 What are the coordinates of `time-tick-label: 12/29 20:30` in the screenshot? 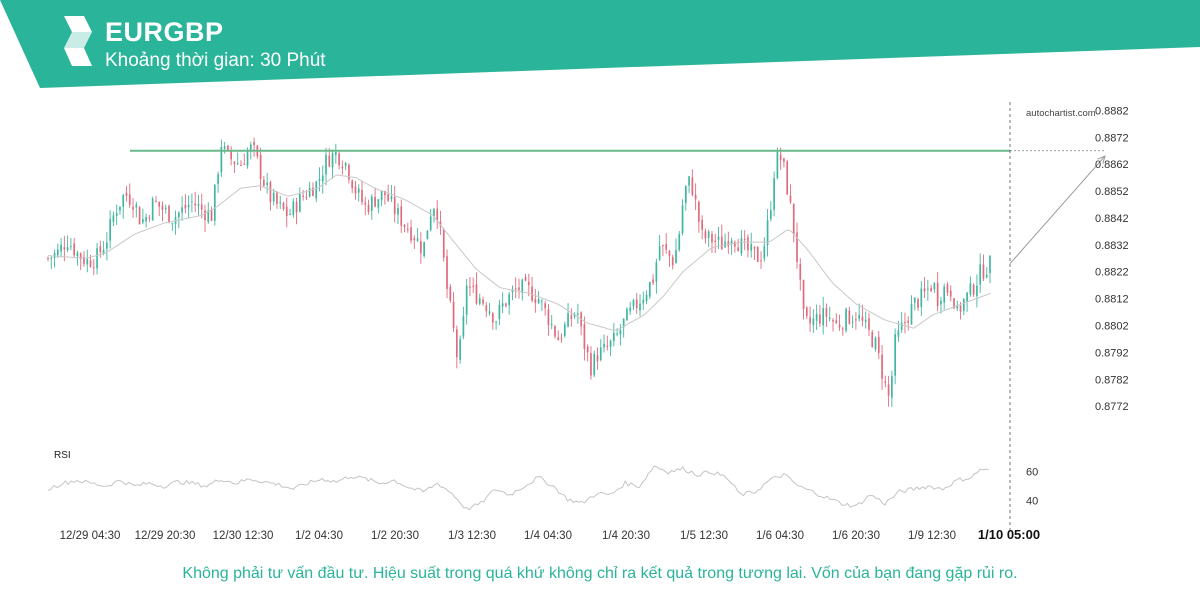 It's located at (165, 536).